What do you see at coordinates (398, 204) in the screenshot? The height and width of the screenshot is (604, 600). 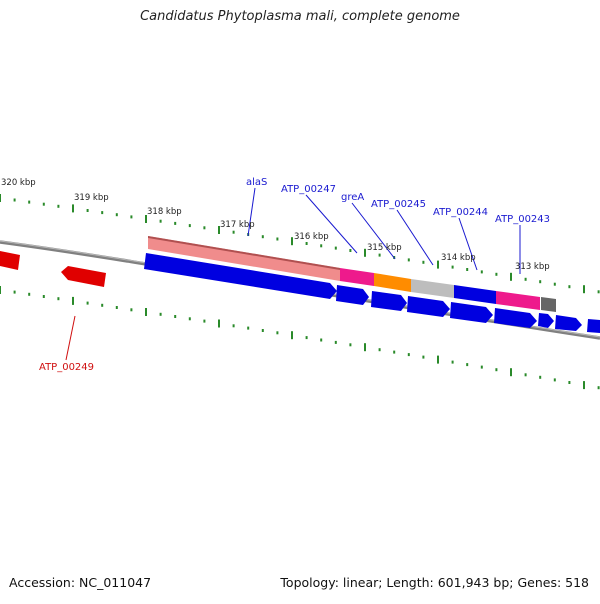 I see `gene-label-ATP_00245: ATP_00245` at bounding box center [398, 204].